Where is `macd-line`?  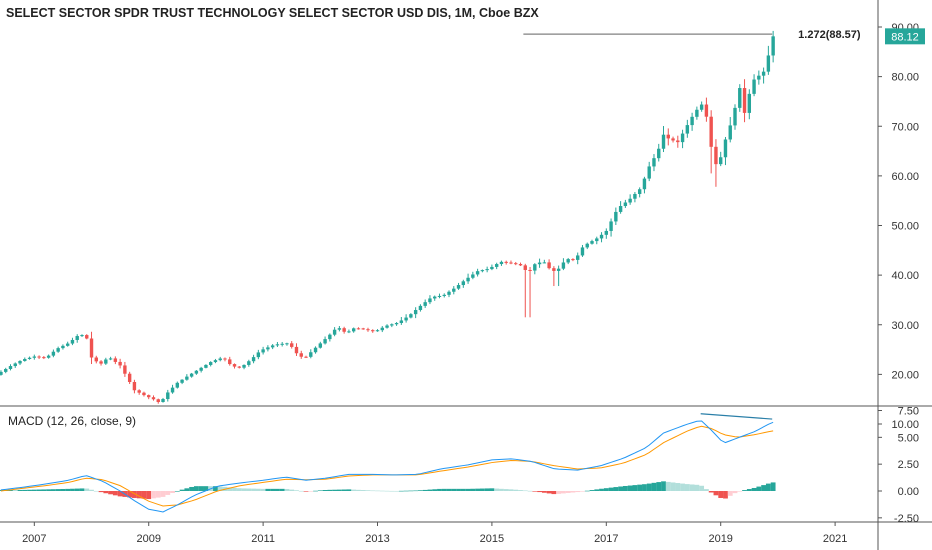
macd-line is located at coordinates (387, 466).